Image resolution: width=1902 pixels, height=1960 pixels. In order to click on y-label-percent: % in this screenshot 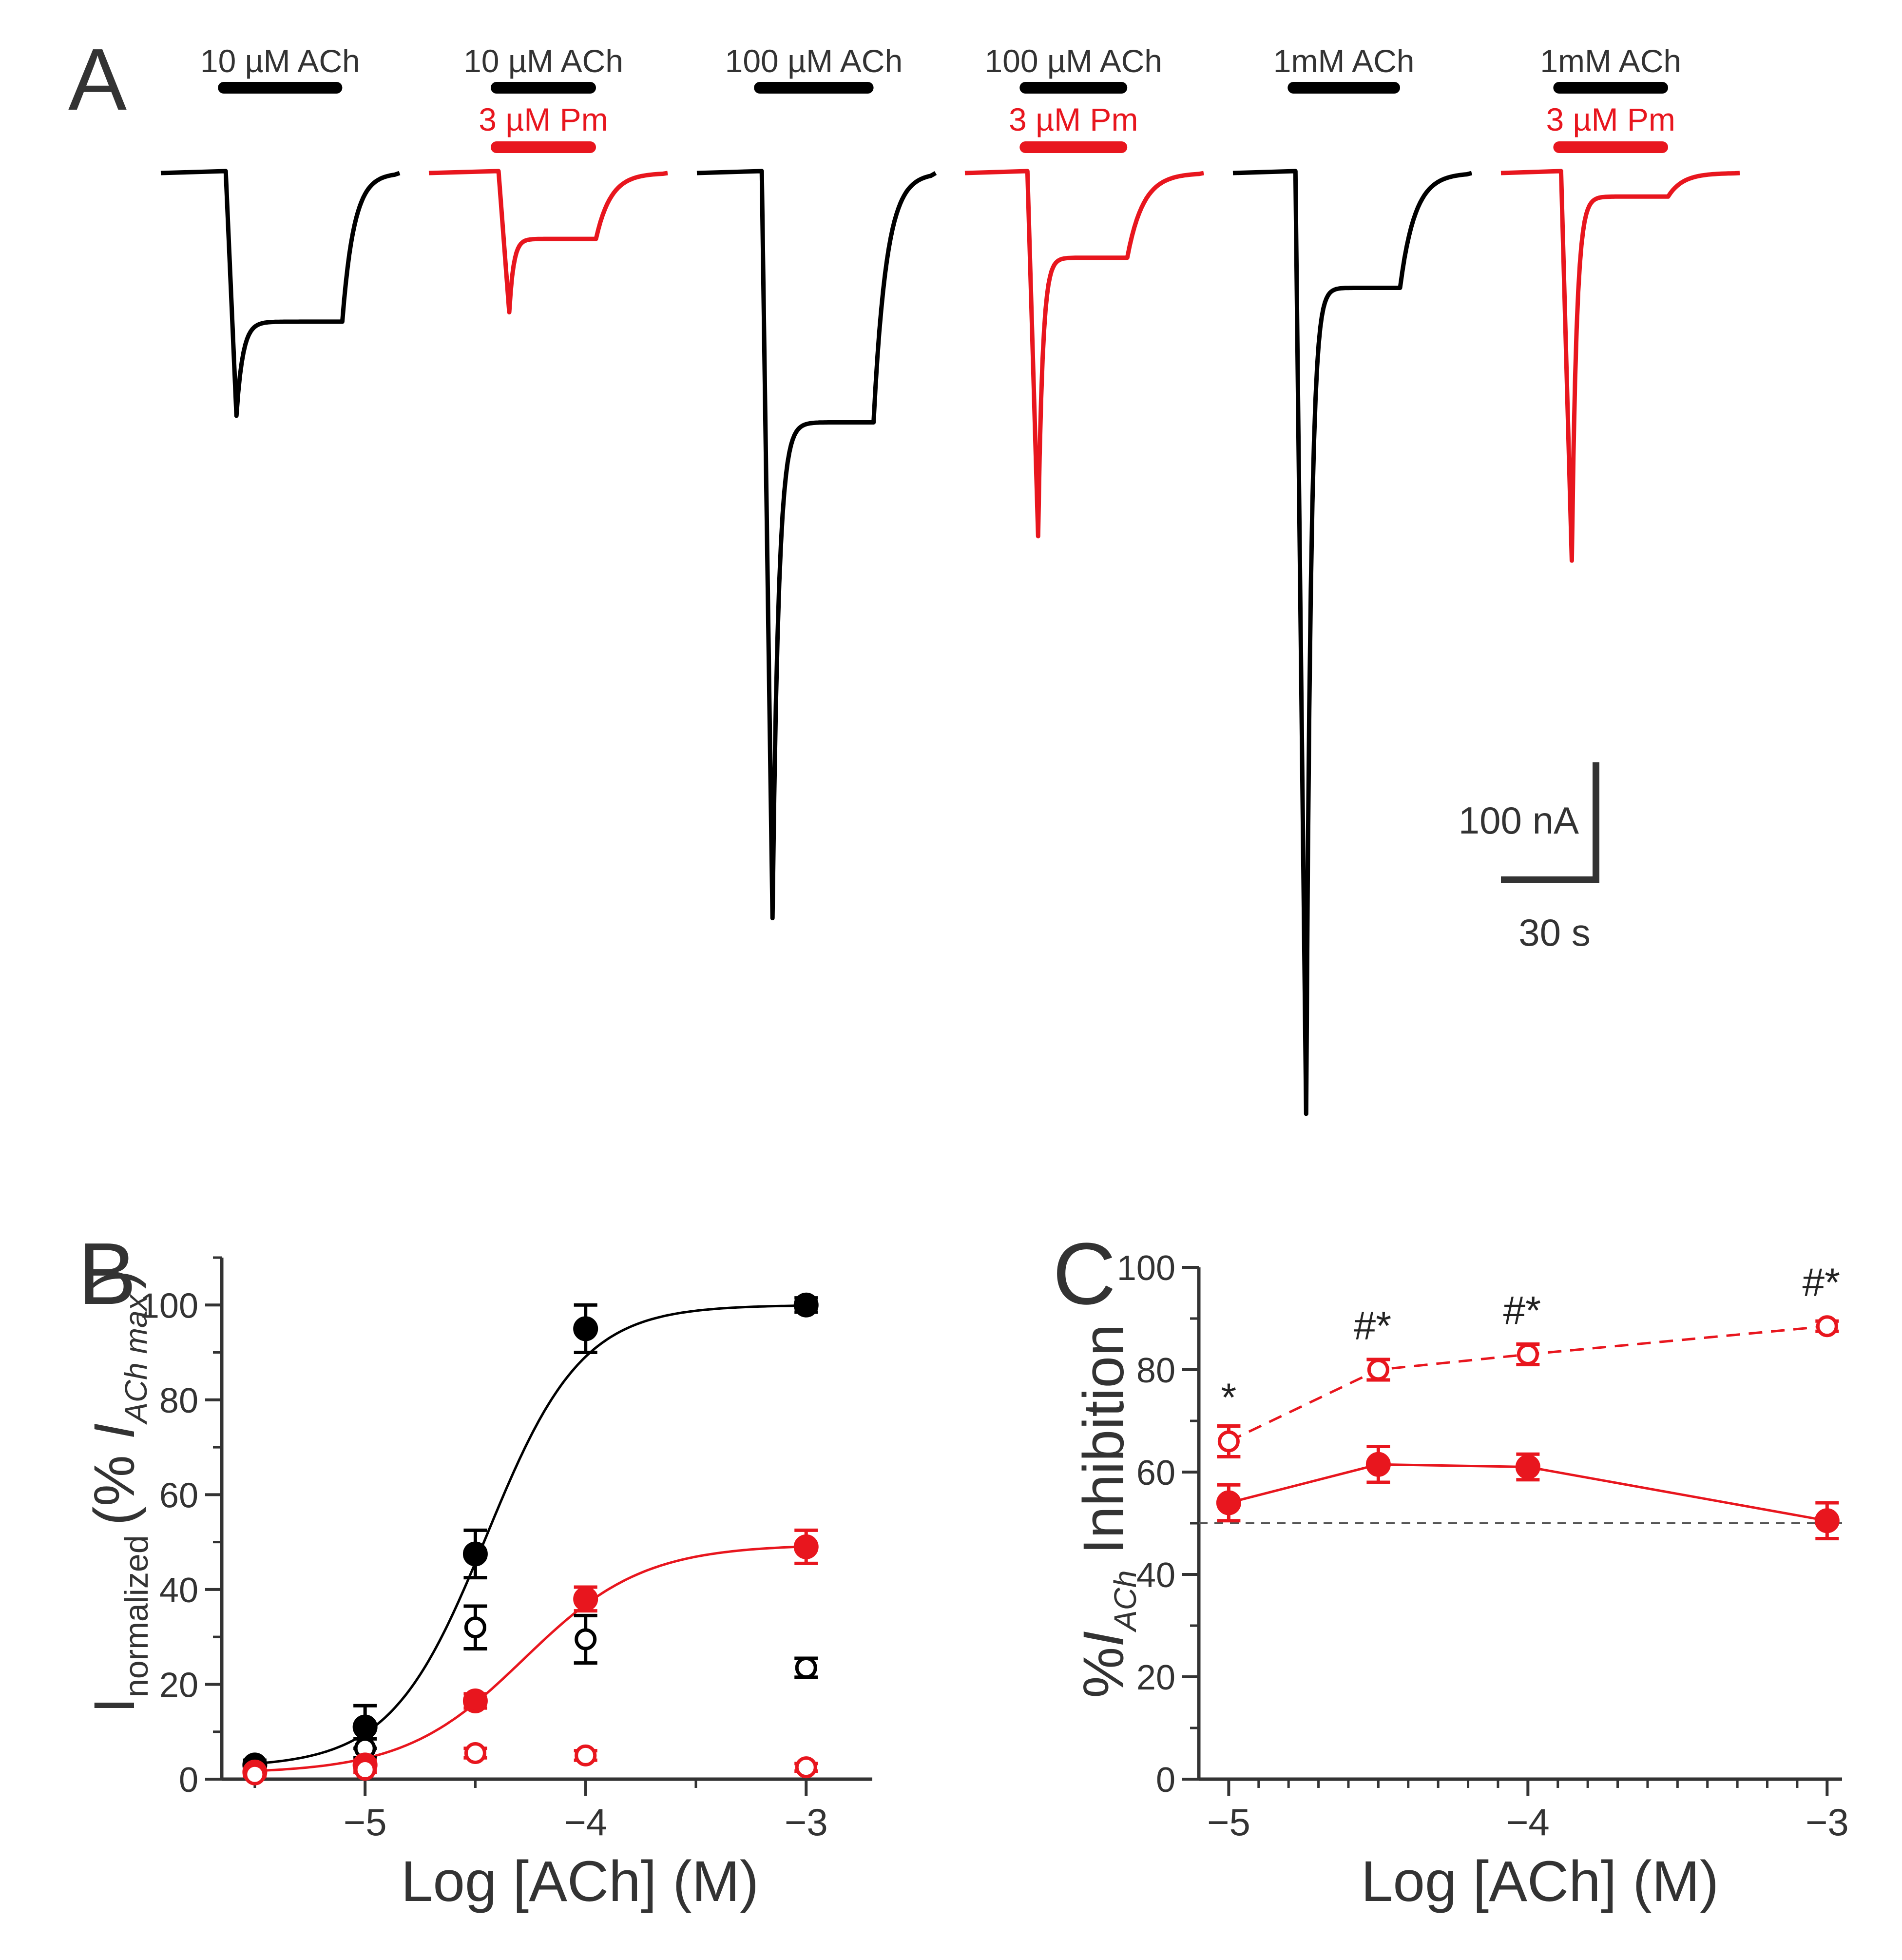, I will do `click(1104, 1672)`.